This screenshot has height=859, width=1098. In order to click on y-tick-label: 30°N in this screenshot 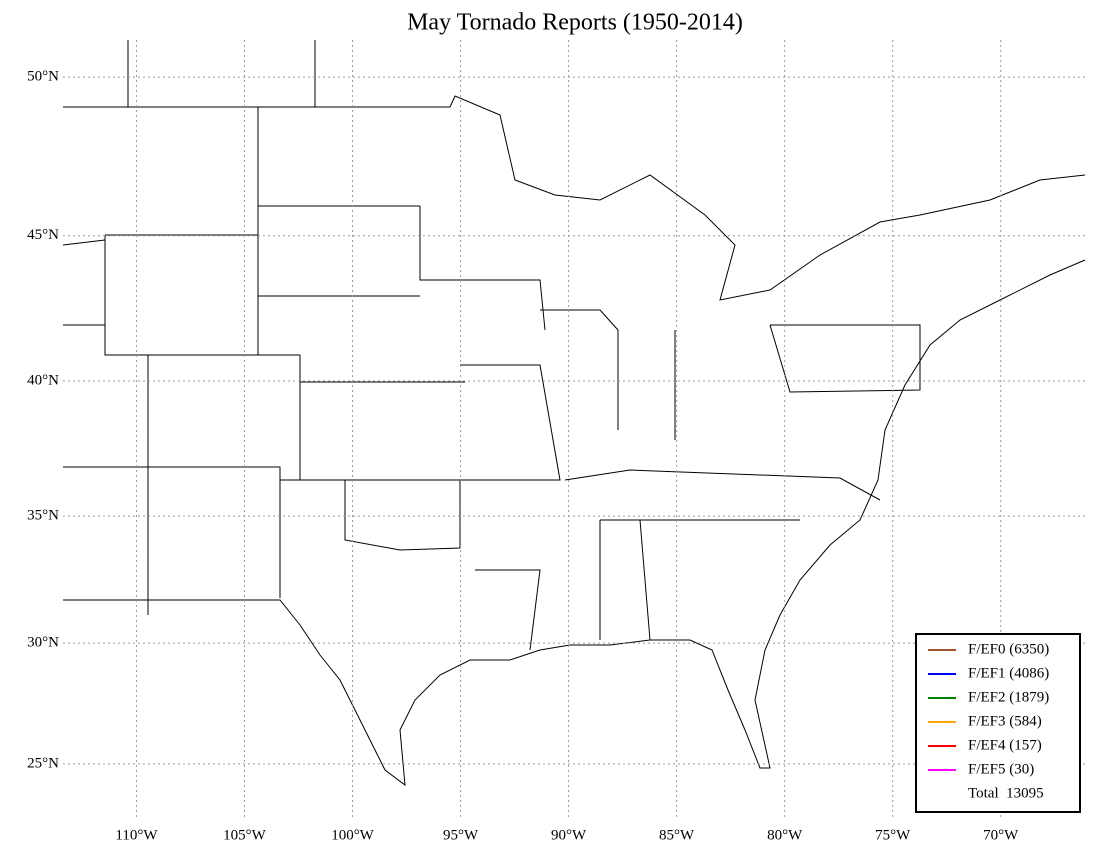, I will do `click(43, 643)`.